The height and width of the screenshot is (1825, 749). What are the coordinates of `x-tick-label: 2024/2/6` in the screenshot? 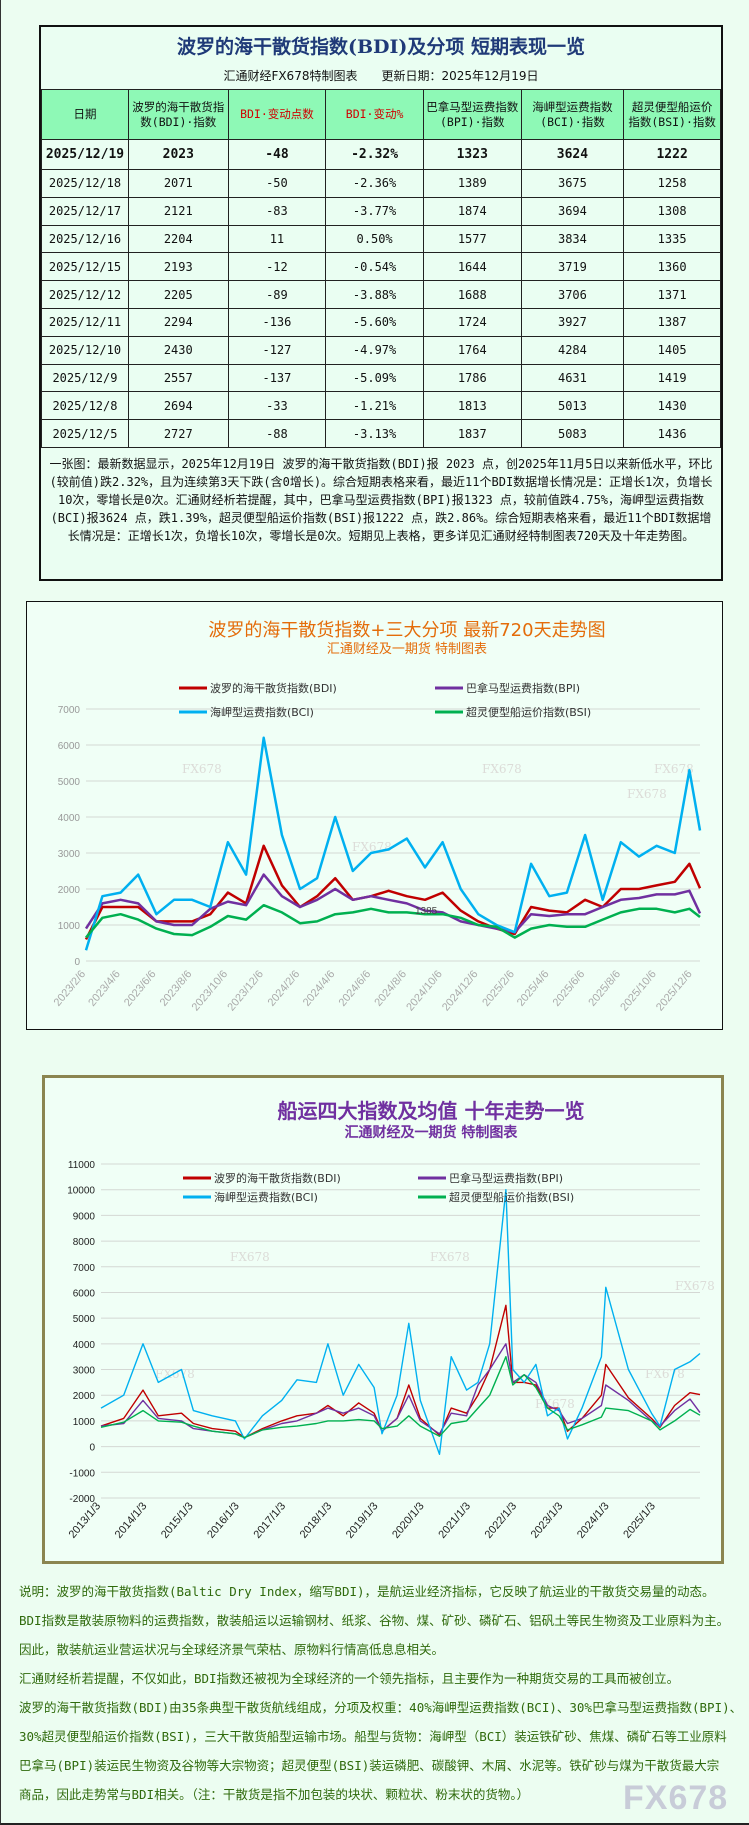 It's located at (284, 988).